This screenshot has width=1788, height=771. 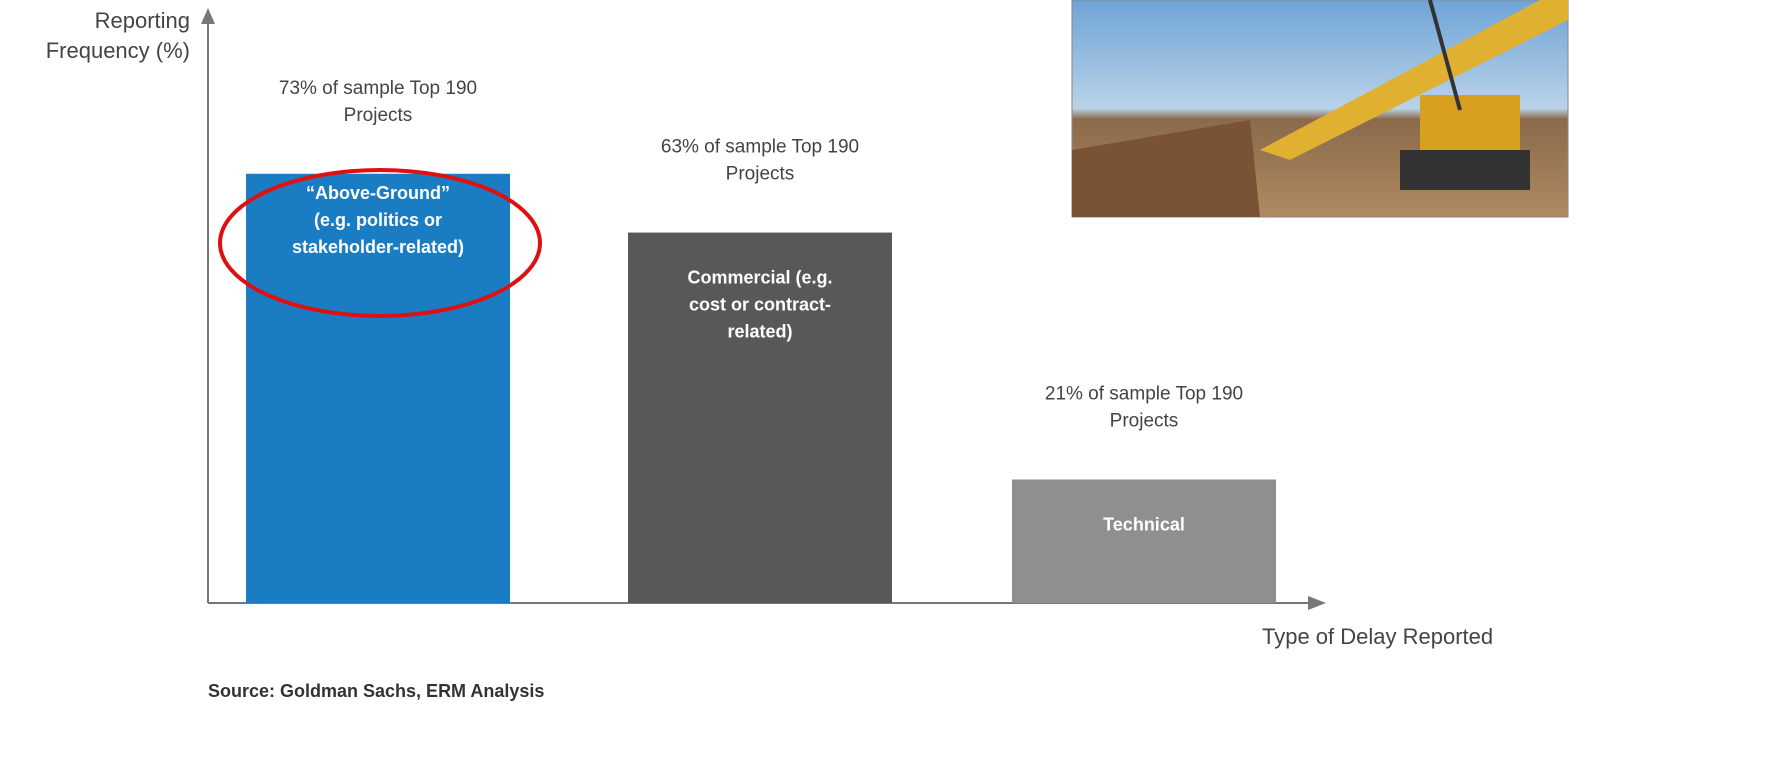 What do you see at coordinates (1377, 636) in the screenshot?
I see `x-axis-label: Type of Delay Reported` at bounding box center [1377, 636].